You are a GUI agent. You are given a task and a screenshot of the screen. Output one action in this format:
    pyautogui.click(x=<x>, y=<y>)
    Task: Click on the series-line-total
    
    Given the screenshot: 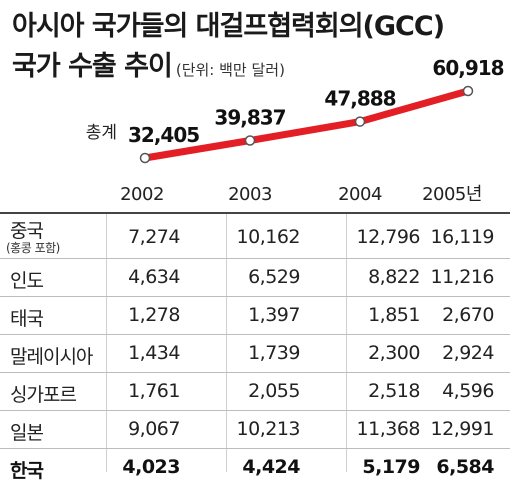 What is the action you would take?
    pyautogui.click(x=306, y=124)
    